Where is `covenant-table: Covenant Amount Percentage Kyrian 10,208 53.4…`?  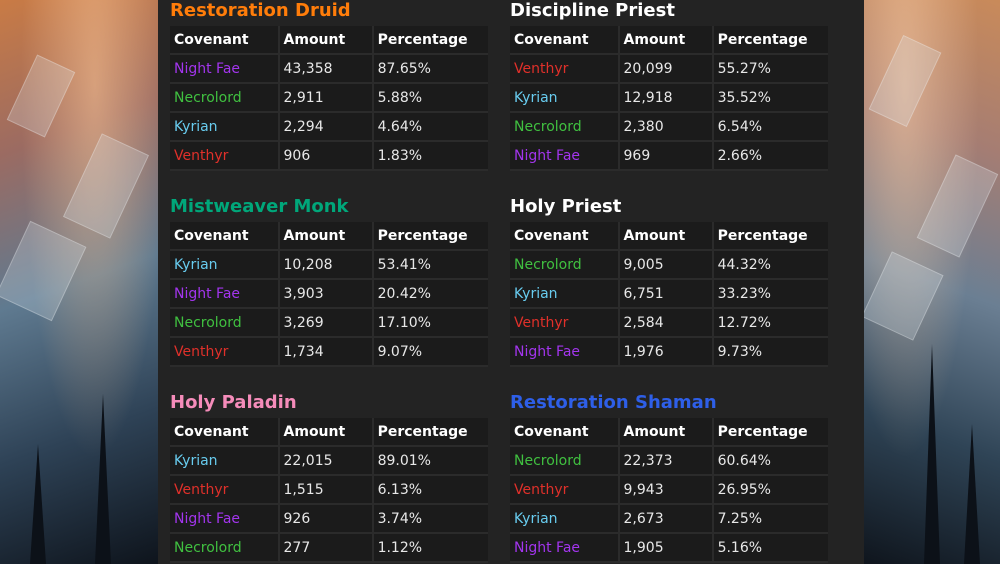 covenant-table: Covenant Amount Percentage Kyrian 10,208 53.4… is located at coordinates (329, 294).